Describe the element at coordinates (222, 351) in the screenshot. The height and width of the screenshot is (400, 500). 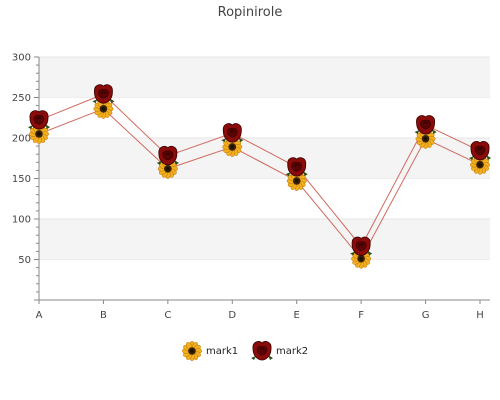
I see `legend-label-mark1: mark1` at that location.